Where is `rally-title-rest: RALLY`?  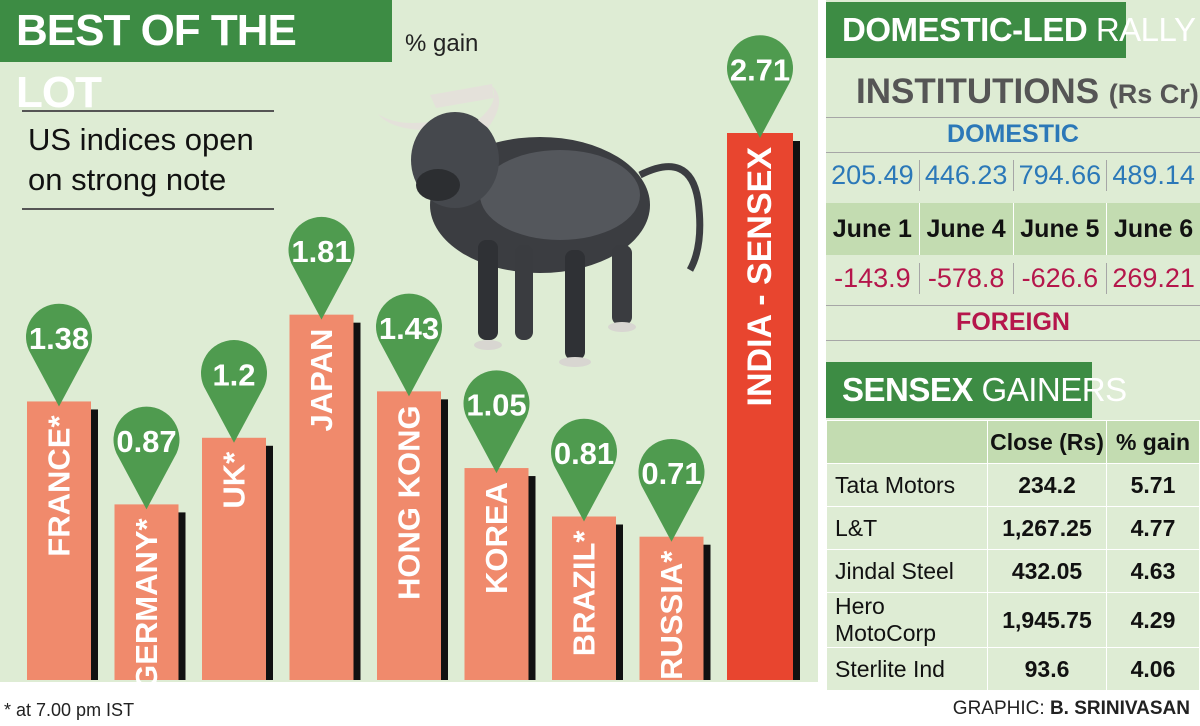 rally-title-rest: RALLY is located at coordinates (1141, 29).